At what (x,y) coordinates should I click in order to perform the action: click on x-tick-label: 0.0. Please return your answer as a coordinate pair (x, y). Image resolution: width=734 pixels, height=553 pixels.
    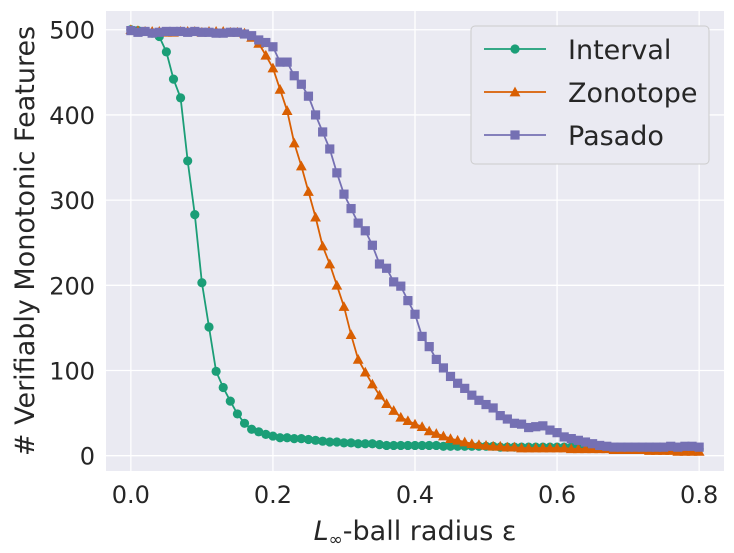
    Looking at the image, I should click on (131, 495).